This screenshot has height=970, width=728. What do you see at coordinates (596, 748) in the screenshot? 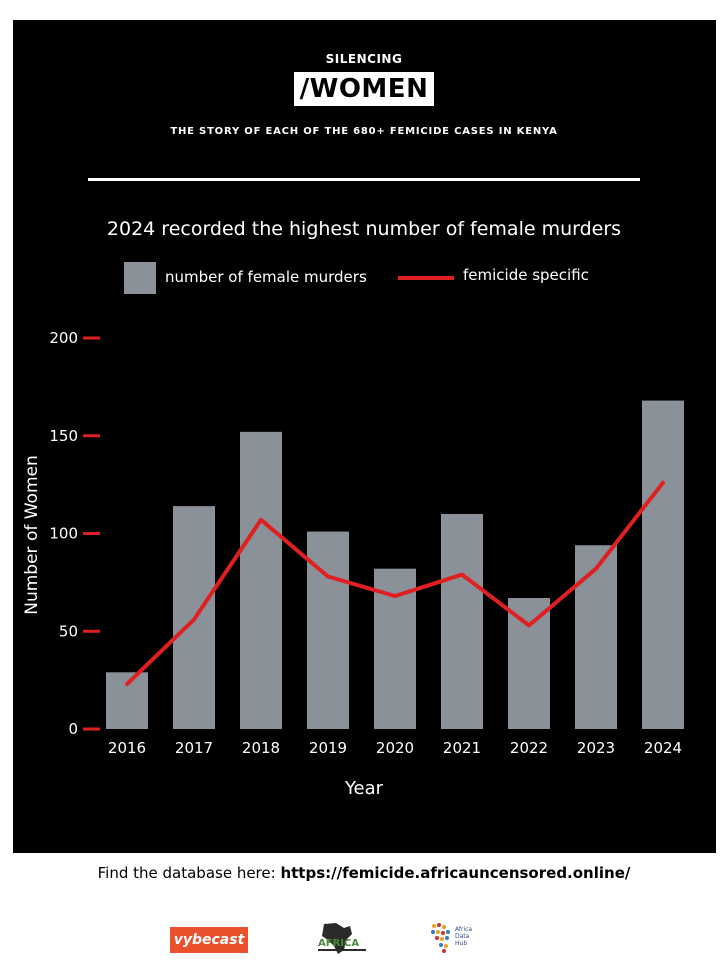
I see `x-tick-label: 2023` at bounding box center [596, 748].